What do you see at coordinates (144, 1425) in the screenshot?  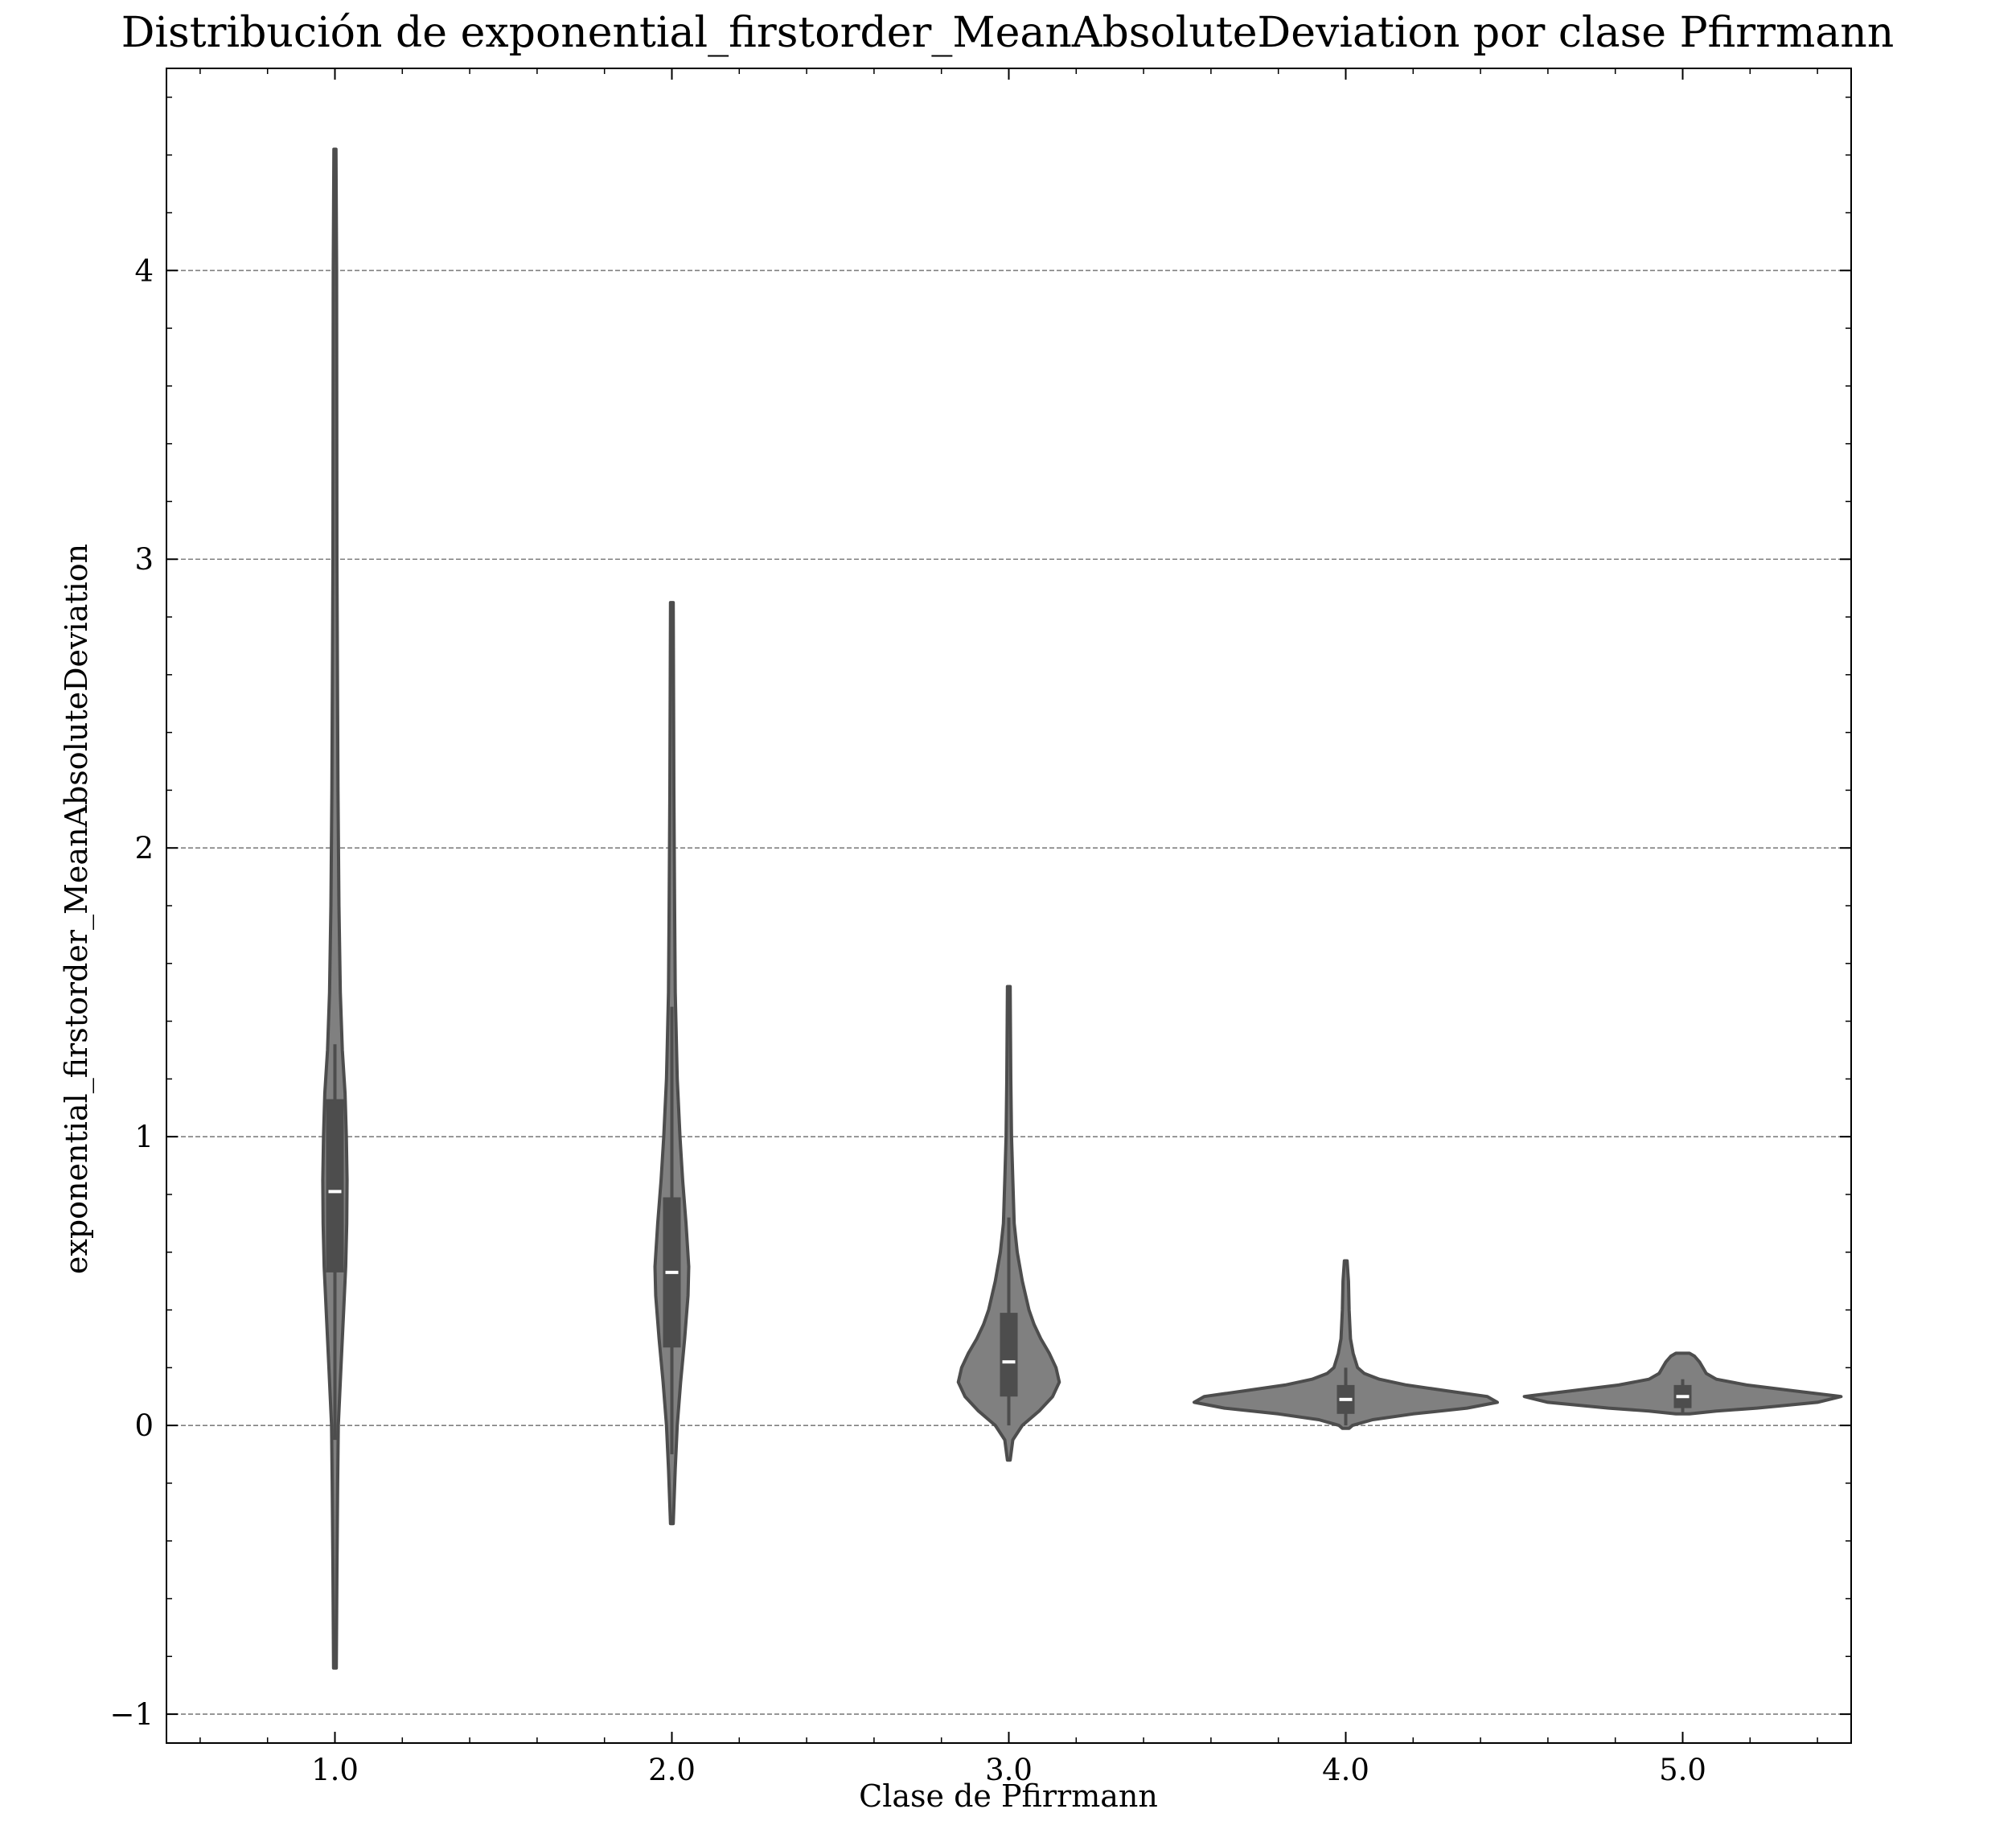 I see `y-tick-label: 0` at bounding box center [144, 1425].